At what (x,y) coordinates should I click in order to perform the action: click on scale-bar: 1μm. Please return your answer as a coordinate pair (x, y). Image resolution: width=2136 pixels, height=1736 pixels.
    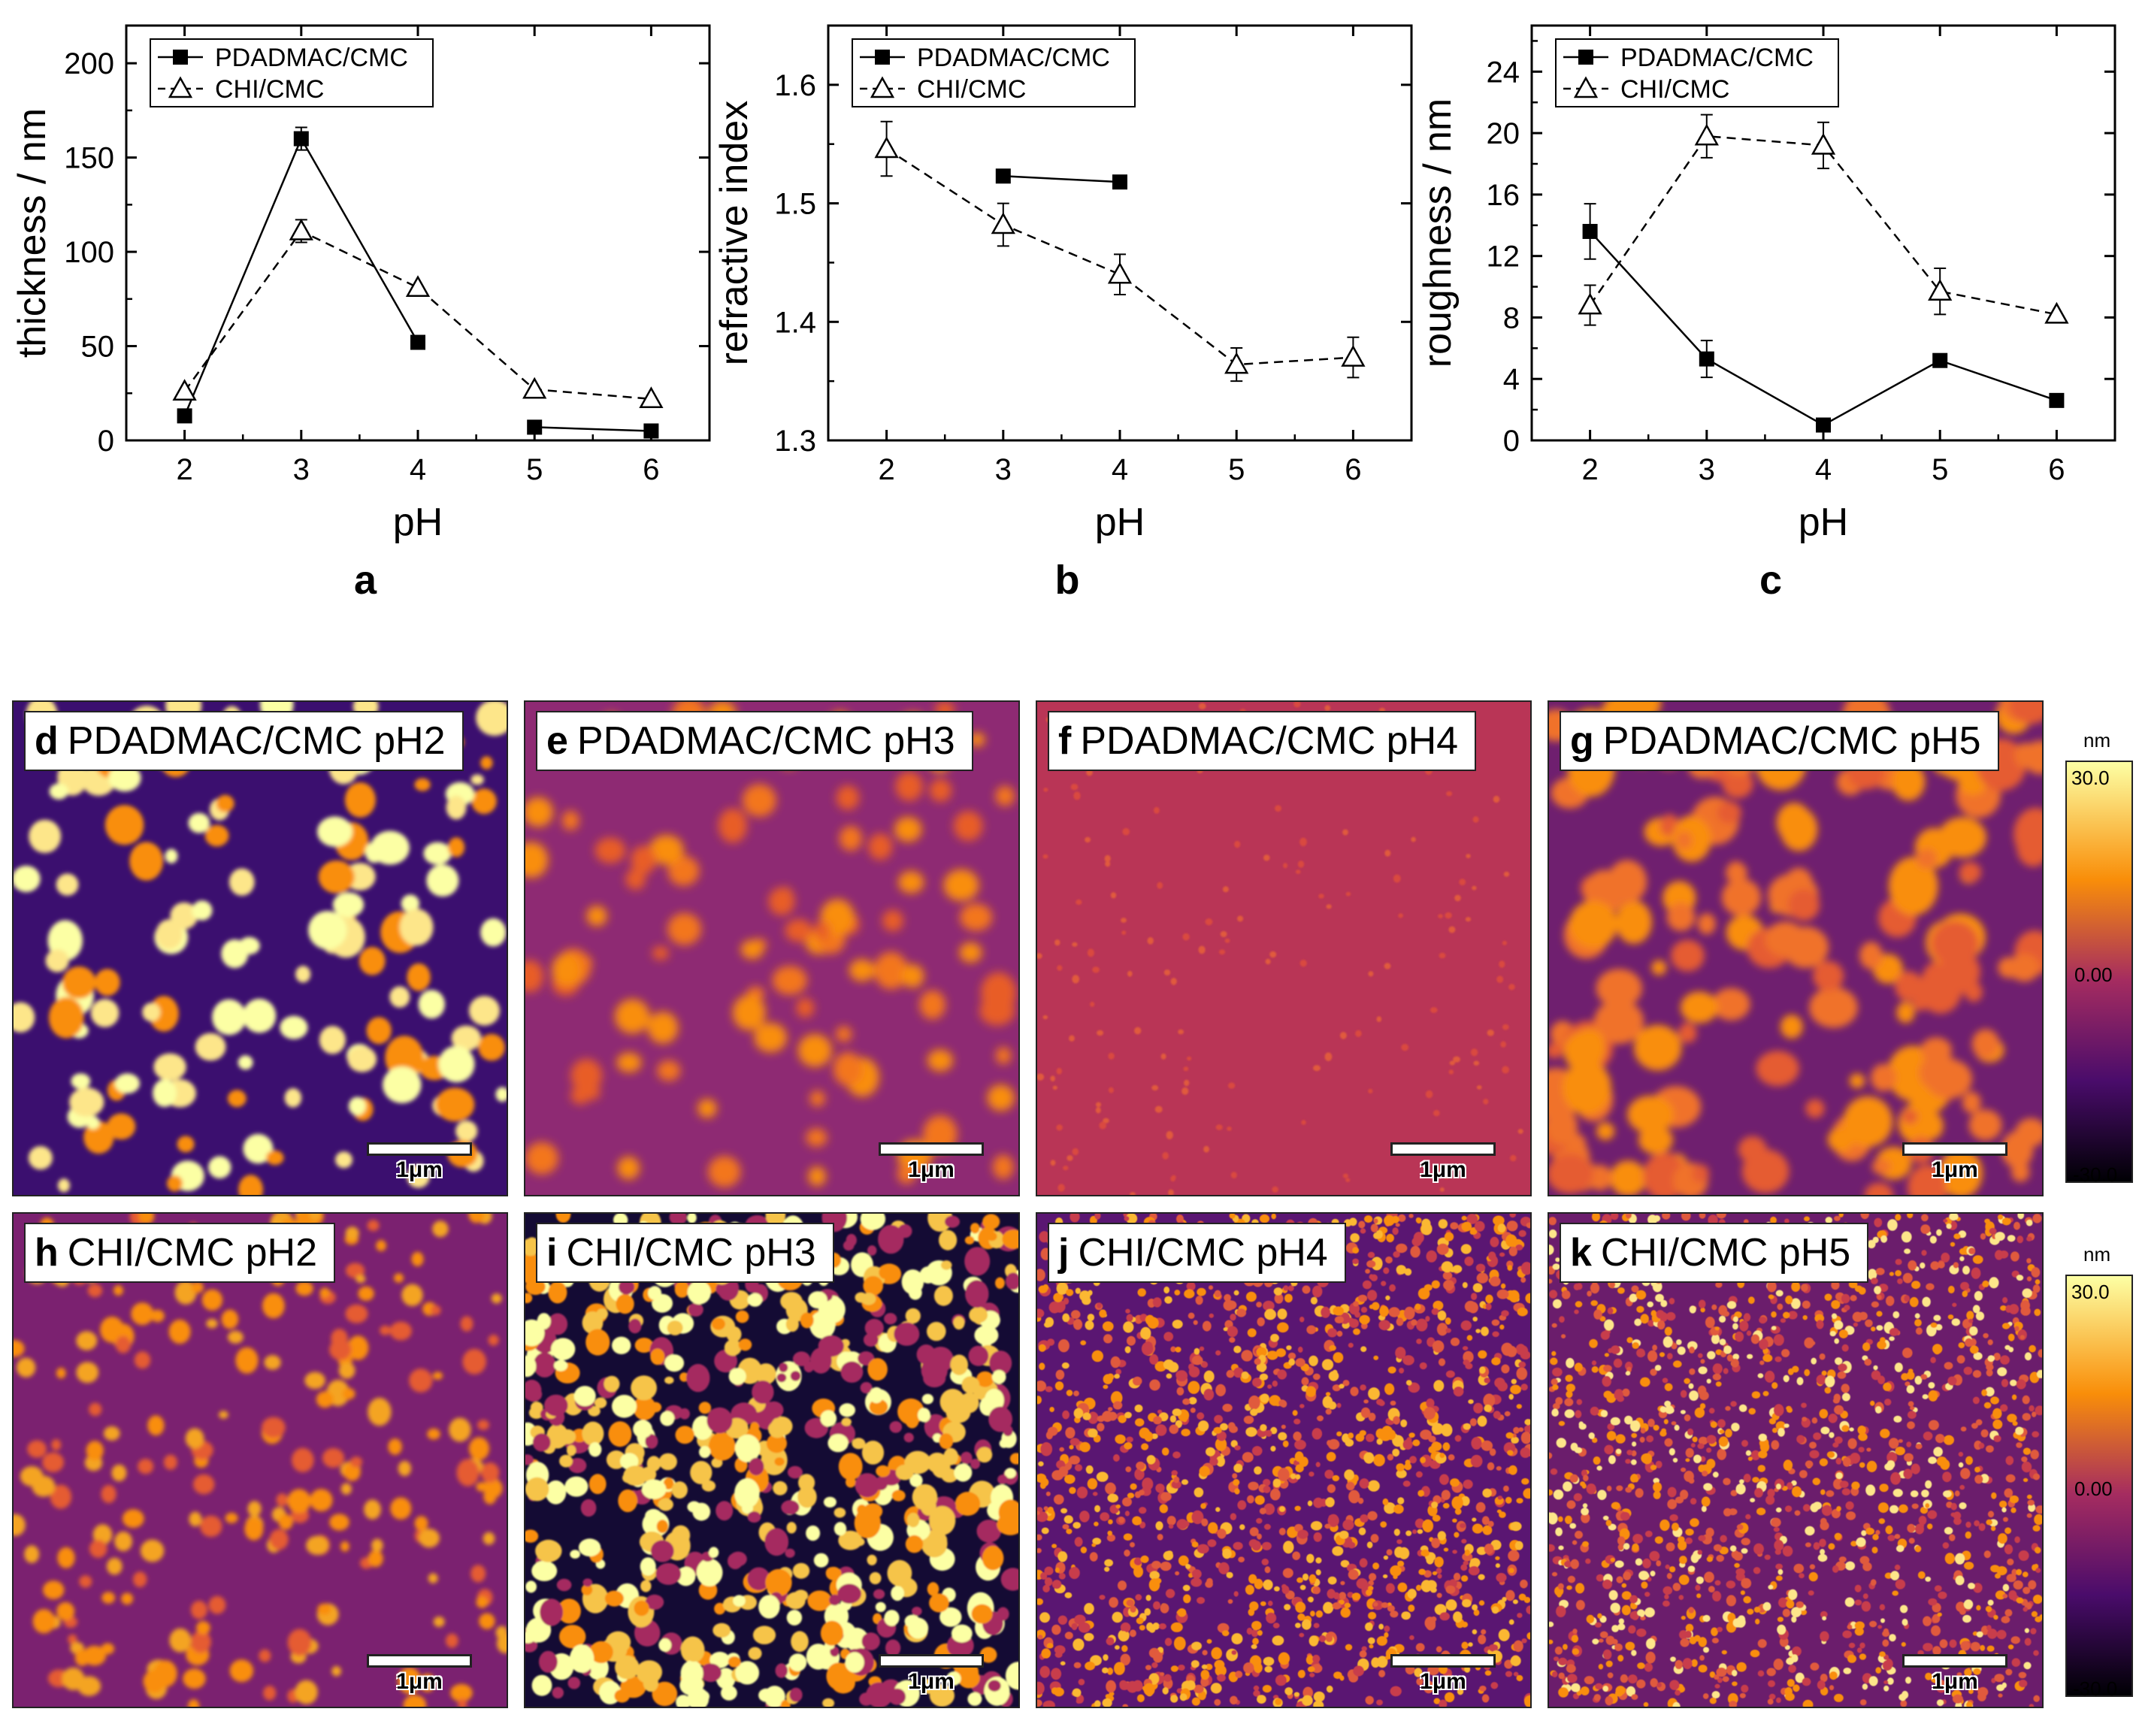
    Looking at the image, I should click on (419, 1674).